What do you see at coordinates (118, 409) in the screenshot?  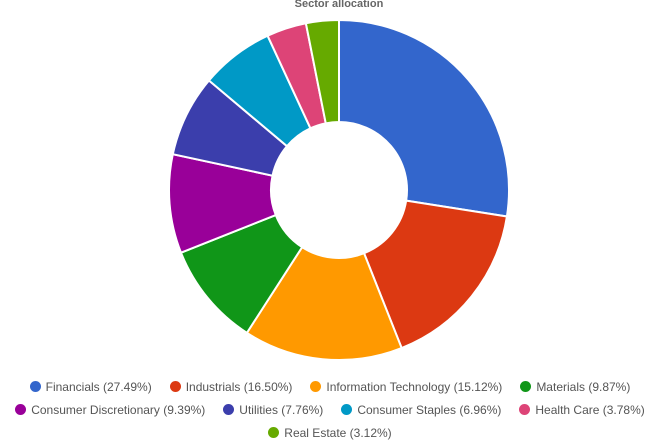 I see `legend-label: Consumer Discretionary (9.39%)` at bounding box center [118, 409].